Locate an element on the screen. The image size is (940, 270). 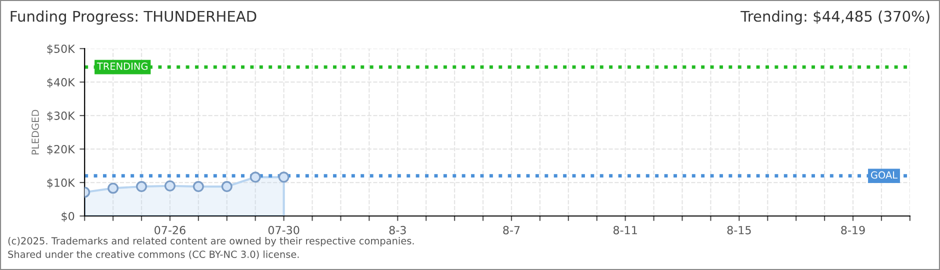
y-tick-label: $30K is located at coordinates (61, 116).